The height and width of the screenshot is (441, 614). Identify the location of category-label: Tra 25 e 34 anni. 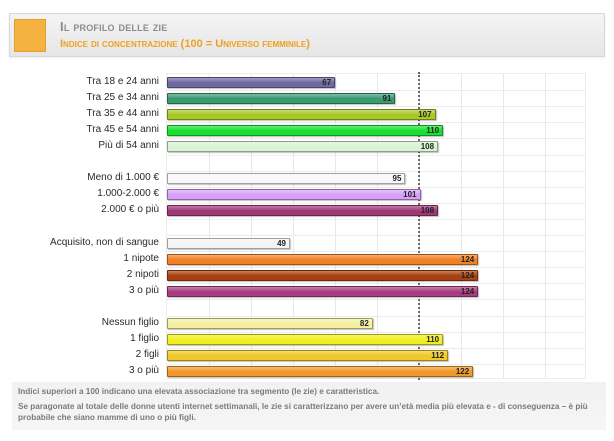
(122, 97).